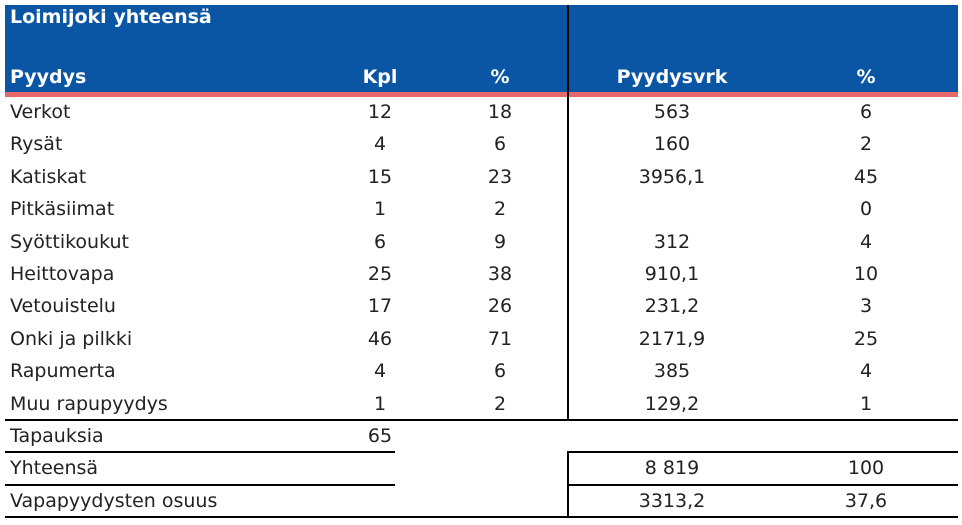 The width and height of the screenshot is (962, 525). Describe the element at coordinates (866, 500) in the screenshot. I see `cell-value: 37,6` at that location.